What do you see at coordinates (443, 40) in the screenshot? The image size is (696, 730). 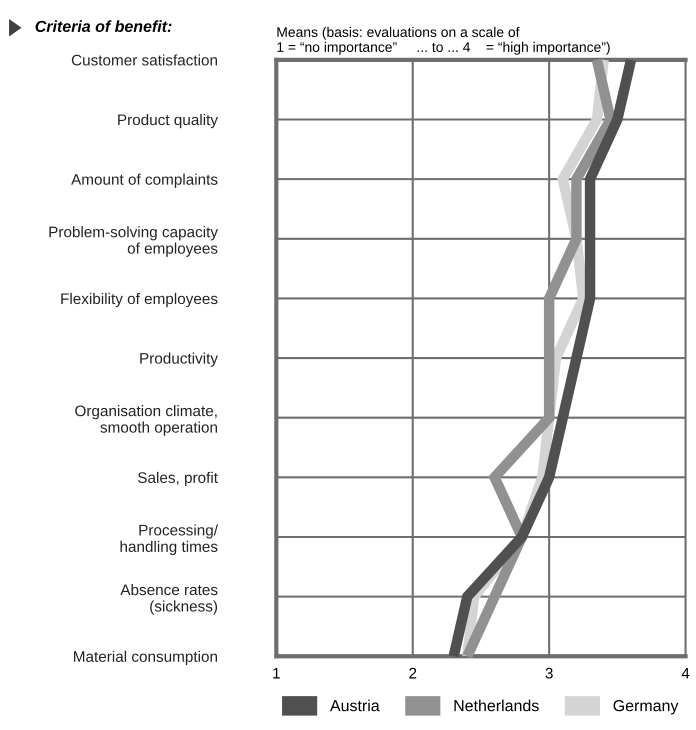 I see `chart-subtitle: Means (basis: evaluations on a scale of 1 = “no importance” ... to ... 4 = “high importance”)` at bounding box center [443, 40].